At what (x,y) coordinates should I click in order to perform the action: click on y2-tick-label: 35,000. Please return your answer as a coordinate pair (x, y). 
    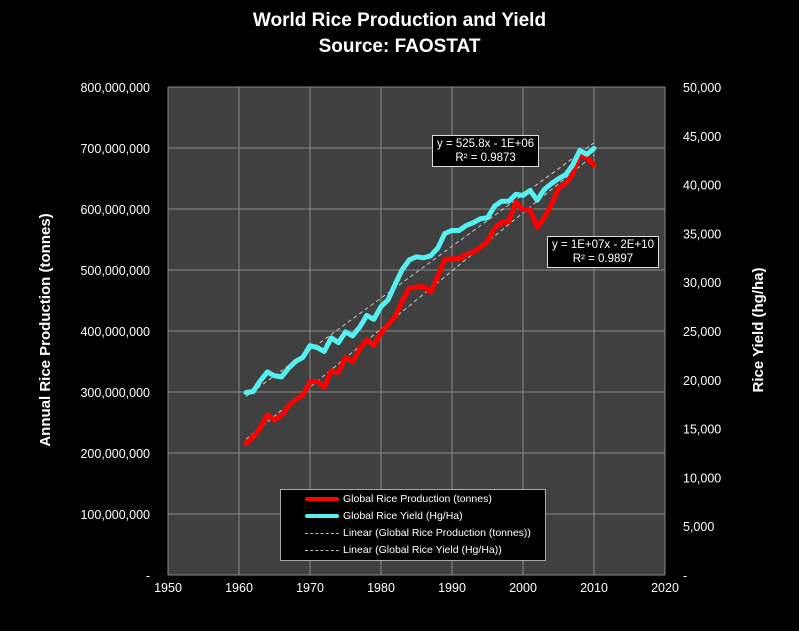
    Looking at the image, I should click on (702, 234).